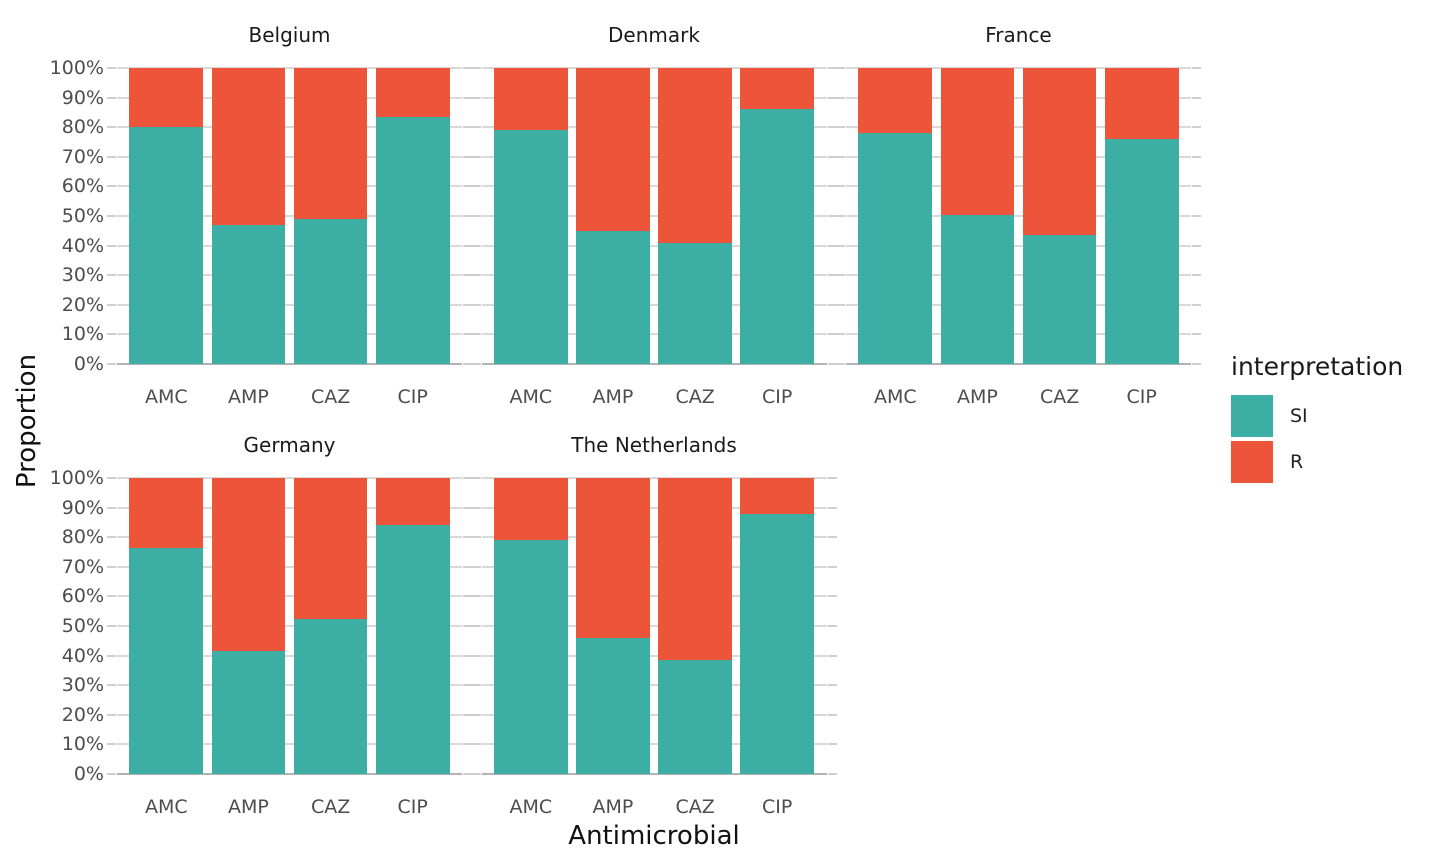 The width and height of the screenshot is (1440, 864). Describe the element at coordinates (1317, 439) in the screenshot. I see `legend-items: SI R` at that location.